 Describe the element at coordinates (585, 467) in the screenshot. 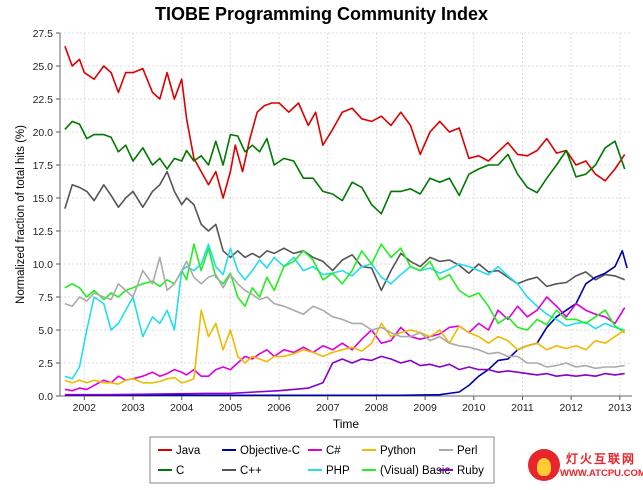

I see `watermark-logo: 灯火互联网 WWW.ATCPU.COM` at that location.